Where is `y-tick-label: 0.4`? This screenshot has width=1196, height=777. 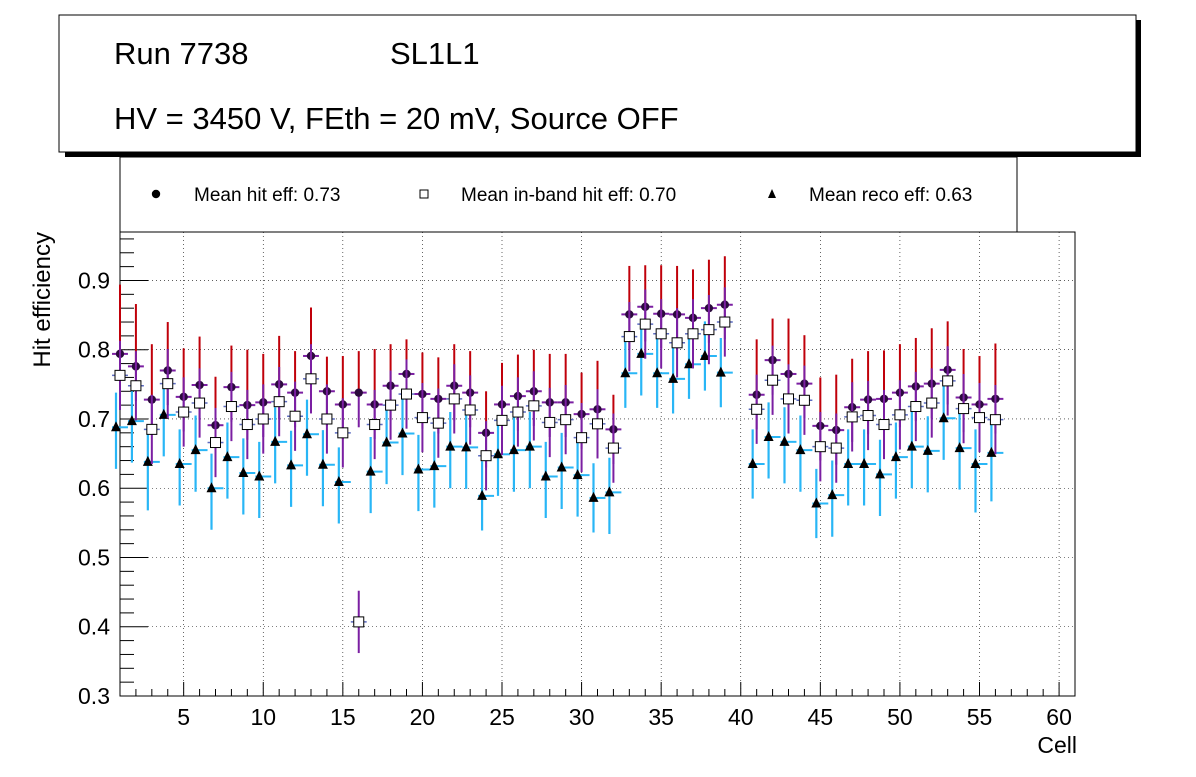
y-tick-label: 0.4 is located at coordinates (94, 627).